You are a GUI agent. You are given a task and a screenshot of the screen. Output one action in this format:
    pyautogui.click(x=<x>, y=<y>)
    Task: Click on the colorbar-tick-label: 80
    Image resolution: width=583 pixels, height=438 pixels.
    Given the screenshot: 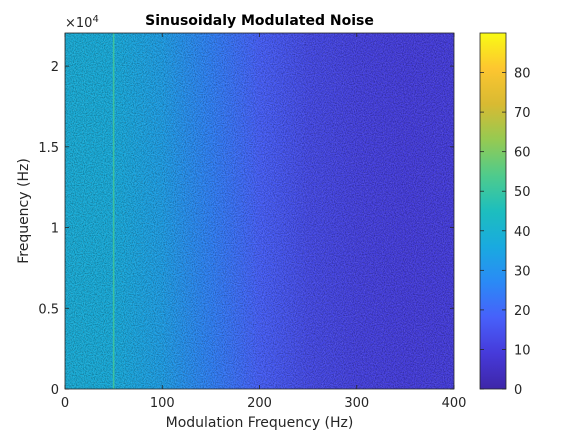 What is the action you would take?
    pyautogui.click(x=522, y=74)
    